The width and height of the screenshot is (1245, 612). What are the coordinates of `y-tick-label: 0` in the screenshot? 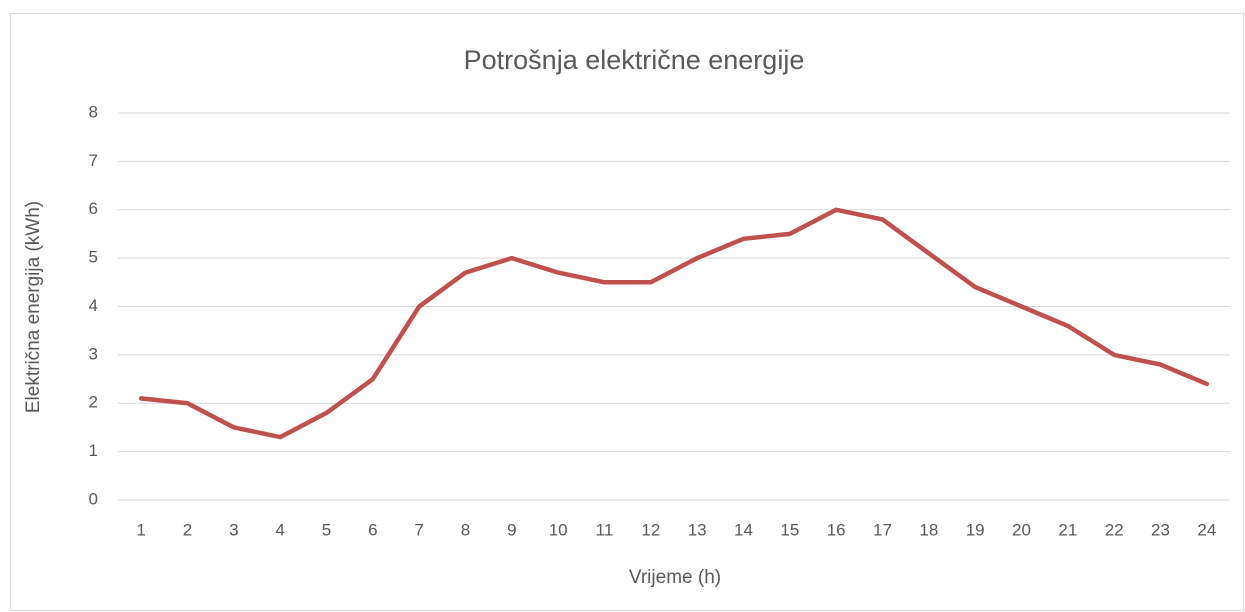 It's located at (93, 498).